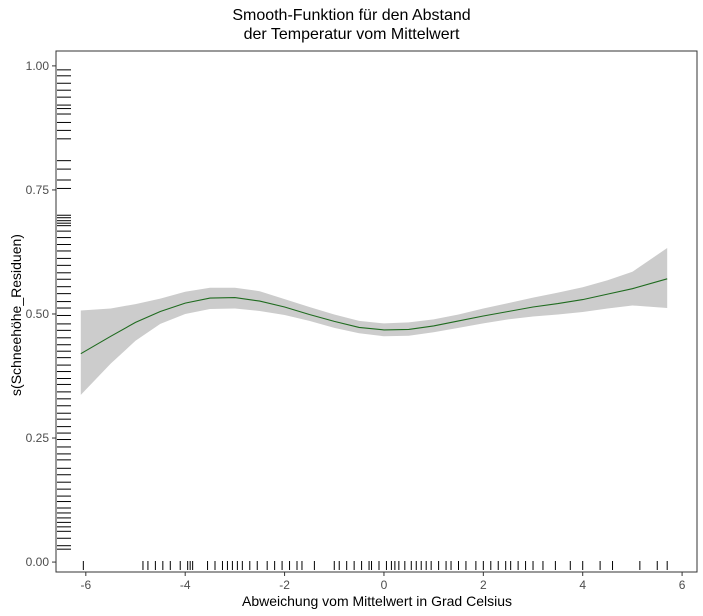 The image size is (703, 616). I want to click on chart-title-line-2: der Temperatur vom Mittelwert, so click(351, 34).